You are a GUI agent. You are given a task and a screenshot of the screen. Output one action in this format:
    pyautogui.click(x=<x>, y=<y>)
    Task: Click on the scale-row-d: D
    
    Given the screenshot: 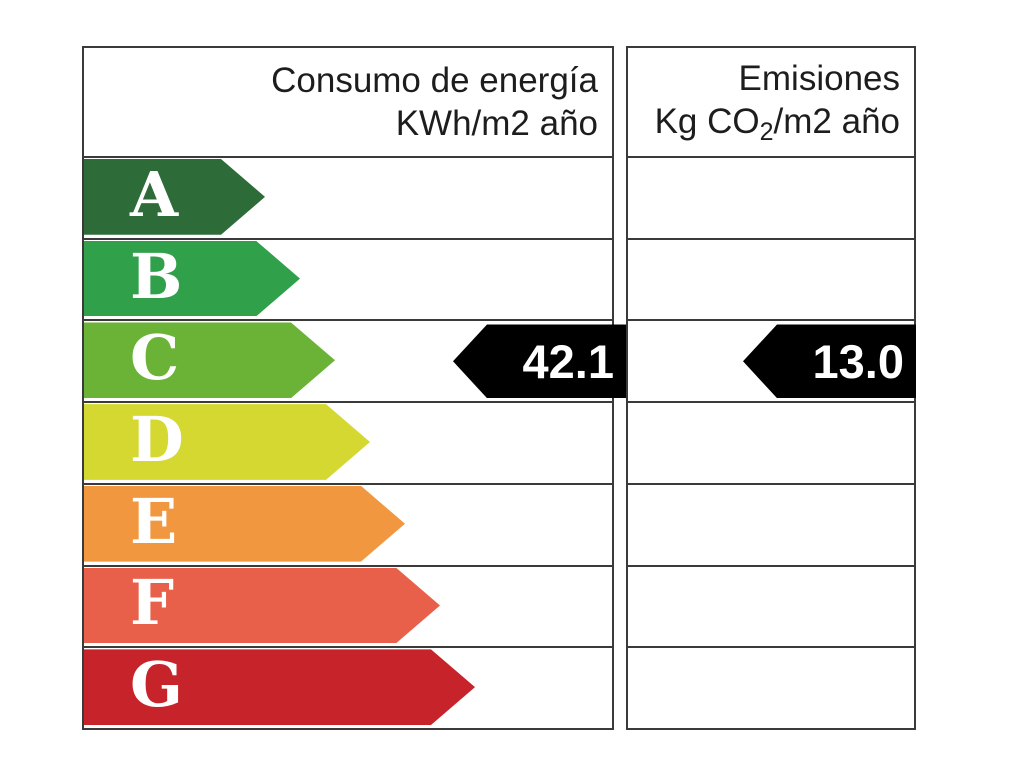 What is the action you would take?
    pyautogui.click(x=348, y=444)
    